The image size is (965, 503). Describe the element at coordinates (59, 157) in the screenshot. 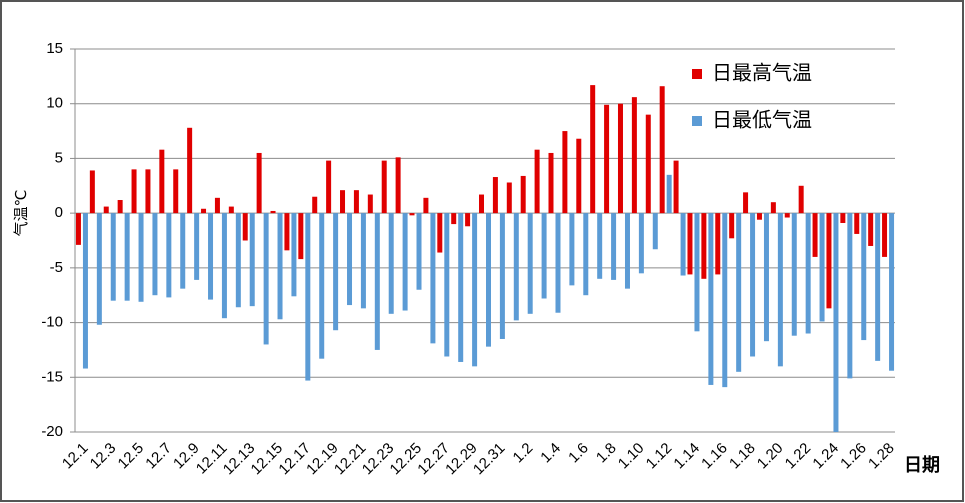

I see `y-tick-label: 5` at that location.